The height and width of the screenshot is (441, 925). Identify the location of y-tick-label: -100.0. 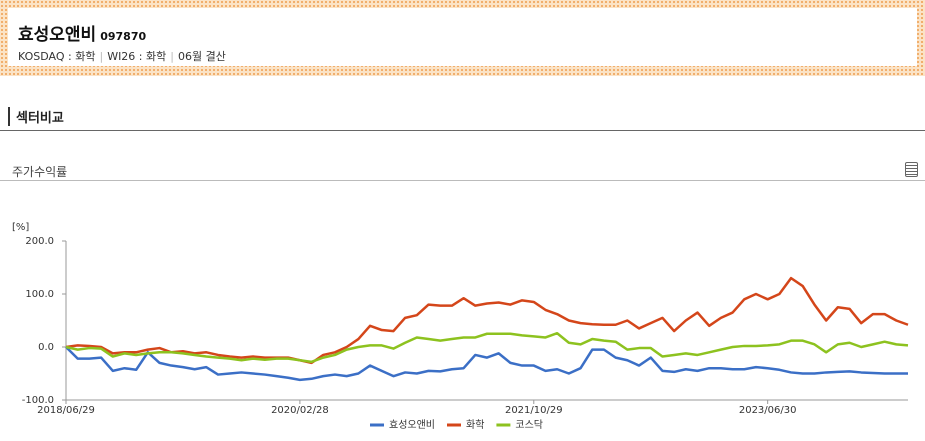
(38, 400).